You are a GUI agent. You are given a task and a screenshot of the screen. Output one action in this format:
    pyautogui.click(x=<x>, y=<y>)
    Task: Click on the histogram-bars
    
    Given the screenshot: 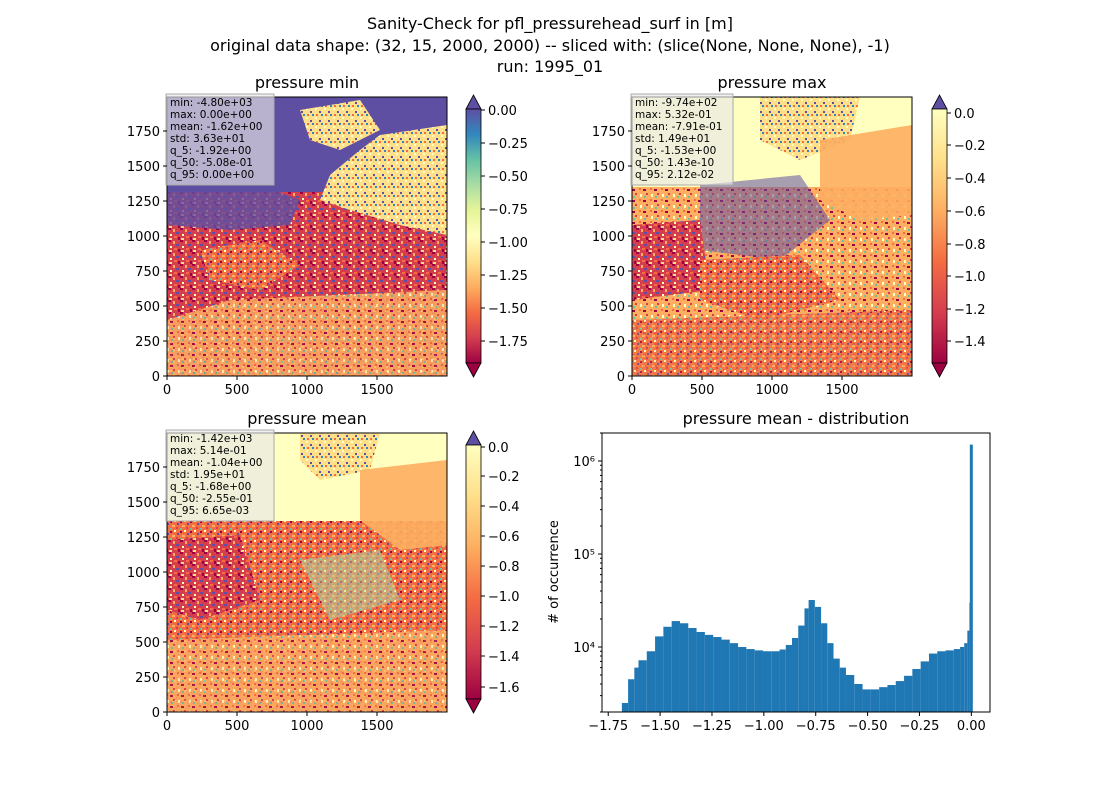 What is the action you would take?
    pyautogui.click(x=797, y=578)
    